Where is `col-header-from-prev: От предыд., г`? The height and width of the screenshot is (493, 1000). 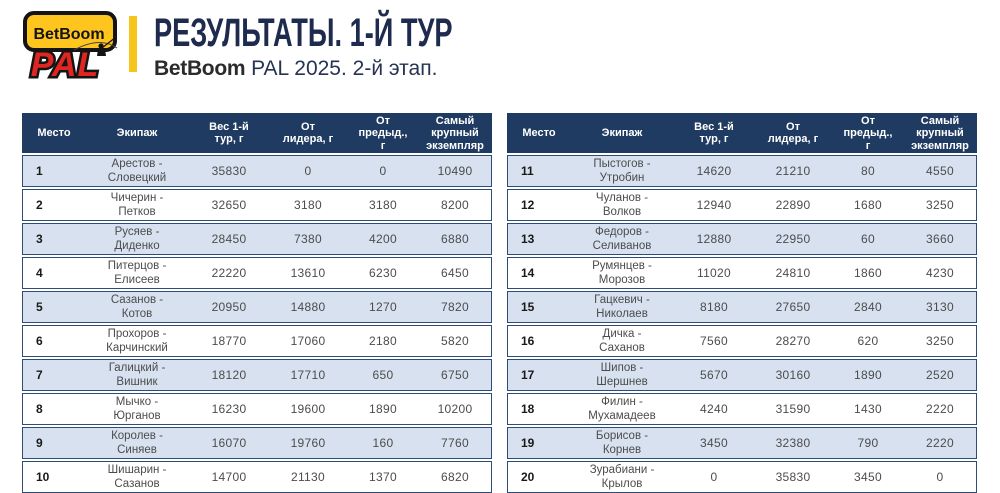
col-header-from-prev: От предыд., г is located at coordinates (383, 133).